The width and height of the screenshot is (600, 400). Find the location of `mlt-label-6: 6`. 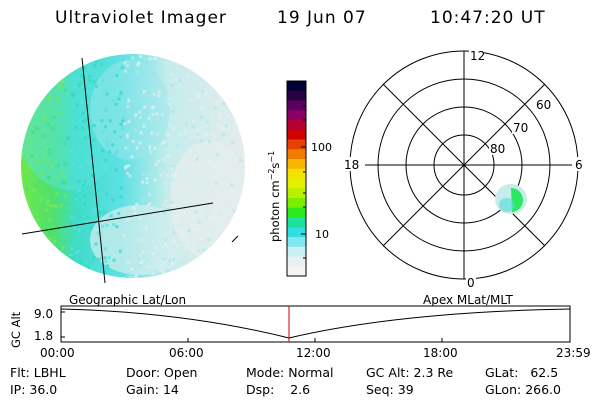

mlt-label-6: 6 is located at coordinates (579, 165).